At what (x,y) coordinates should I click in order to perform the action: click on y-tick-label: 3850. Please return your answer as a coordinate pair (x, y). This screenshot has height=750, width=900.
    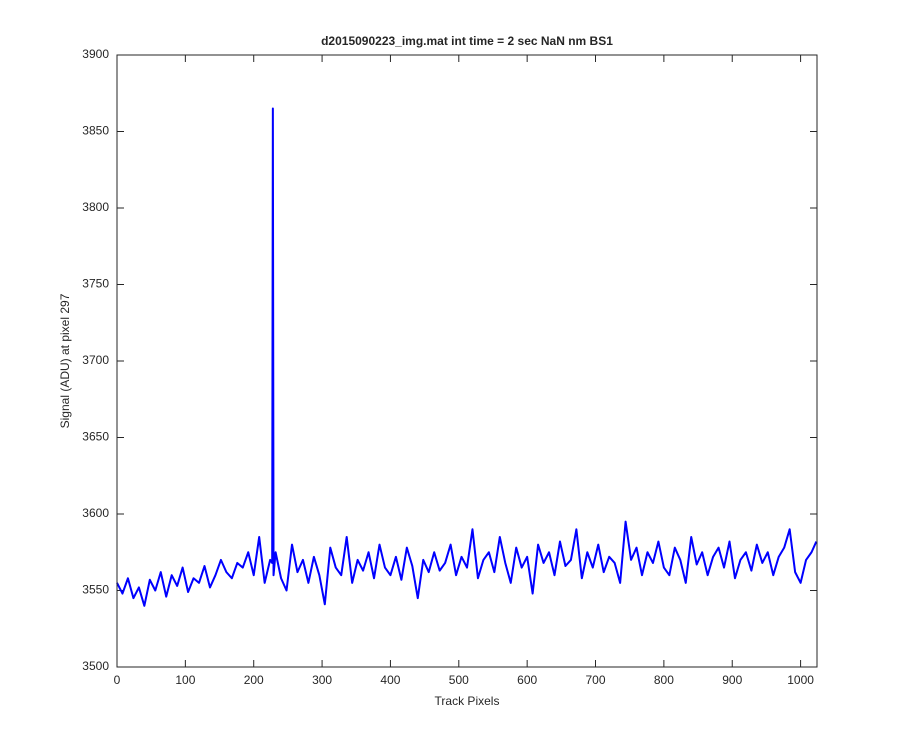
    Looking at the image, I should click on (95, 131).